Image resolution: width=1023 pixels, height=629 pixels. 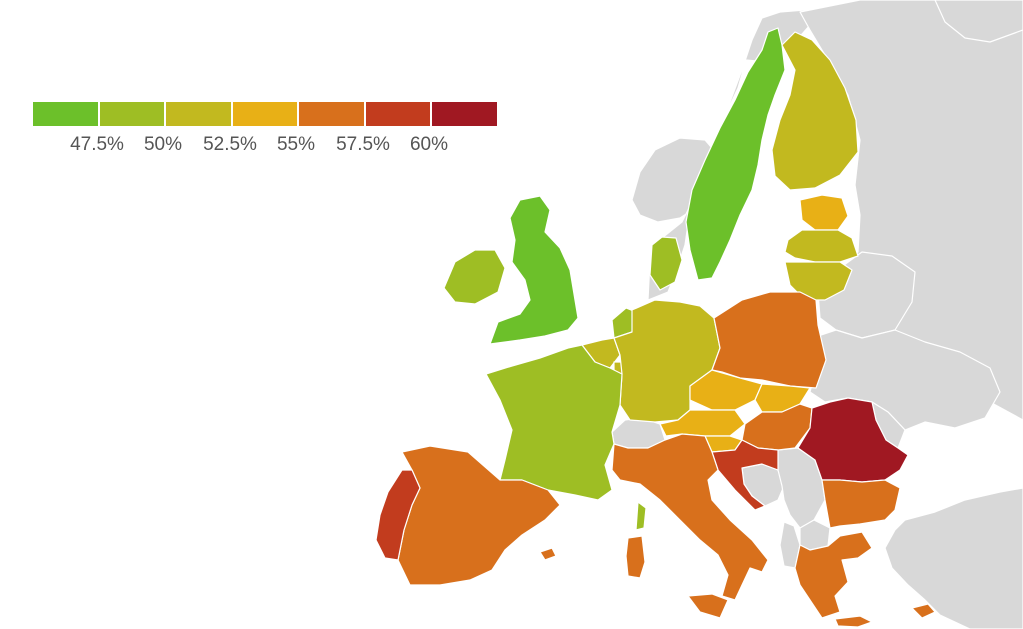 I want to click on region-uk, so click(x=534, y=270).